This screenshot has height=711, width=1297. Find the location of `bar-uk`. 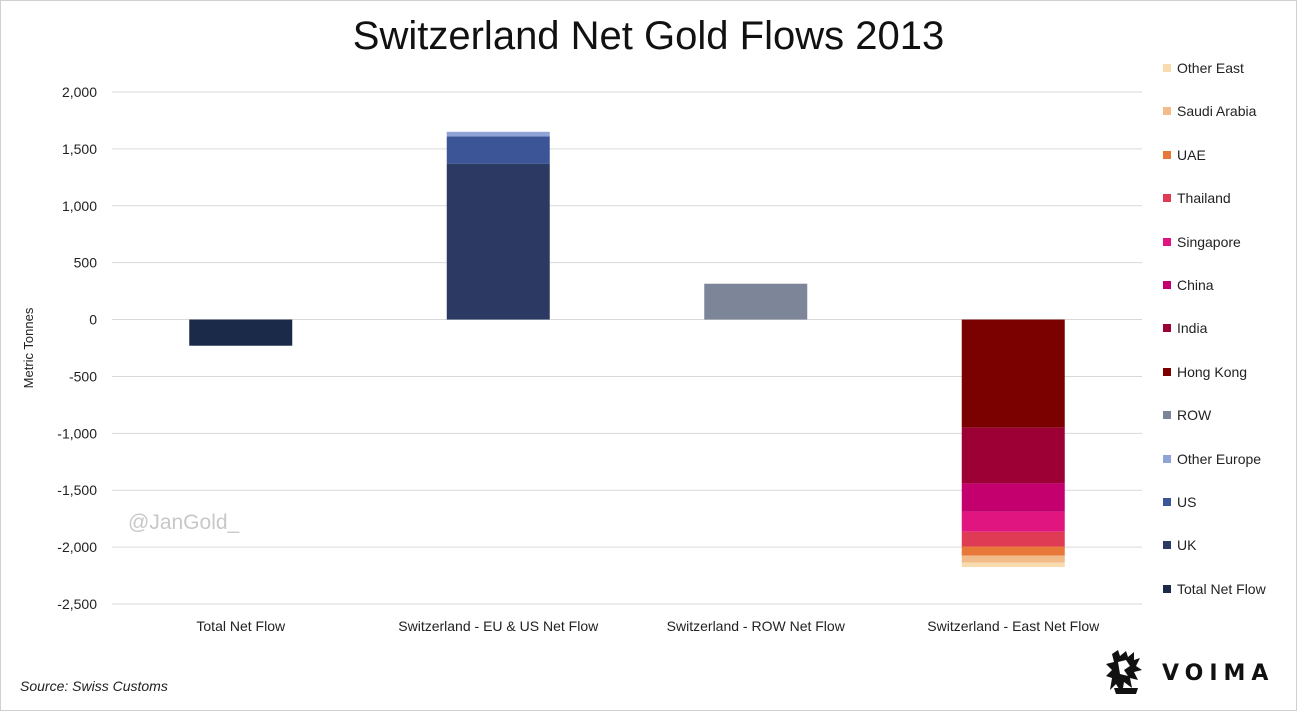

bar-uk is located at coordinates (498, 241).